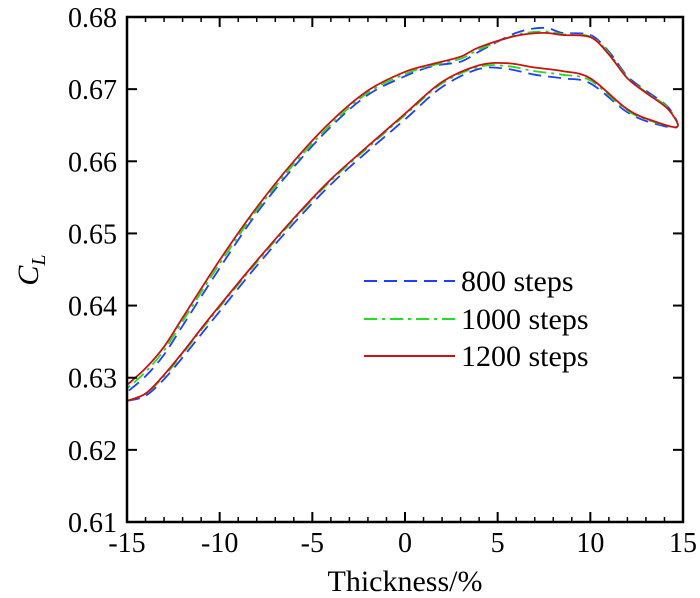 Image resolution: width=700 pixels, height=598 pixels. Describe the element at coordinates (405, 581) in the screenshot. I see `x-axis-title: Thickness/%` at that location.